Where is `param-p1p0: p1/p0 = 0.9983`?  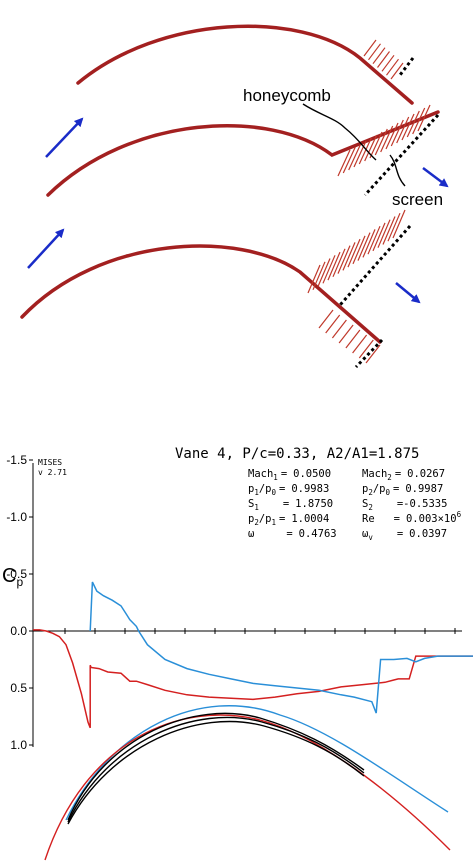 param-p1p0: p1/p0 = 0.9983 is located at coordinates (288, 490).